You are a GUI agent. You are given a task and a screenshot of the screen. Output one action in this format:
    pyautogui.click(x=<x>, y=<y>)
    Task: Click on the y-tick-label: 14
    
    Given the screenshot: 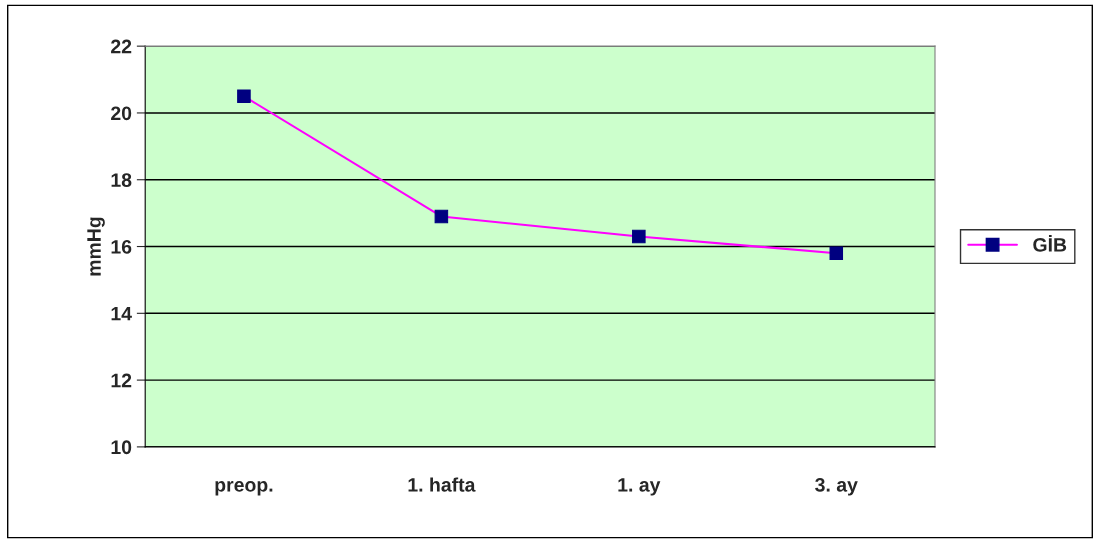 What is the action you would take?
    pyautogui.click(x=121, y=313)
    